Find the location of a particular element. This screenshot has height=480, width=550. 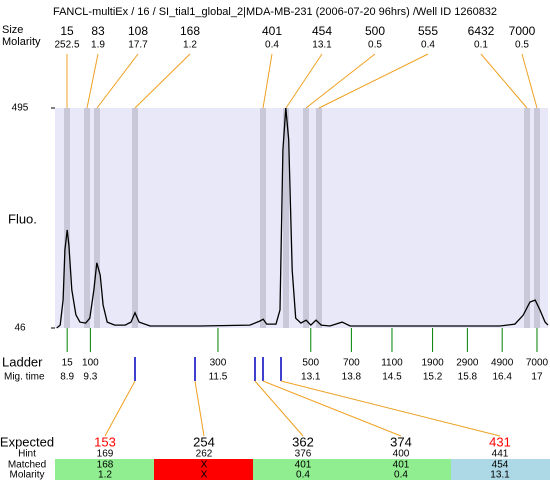

matched-value: X is located at coordinates (204, 465).